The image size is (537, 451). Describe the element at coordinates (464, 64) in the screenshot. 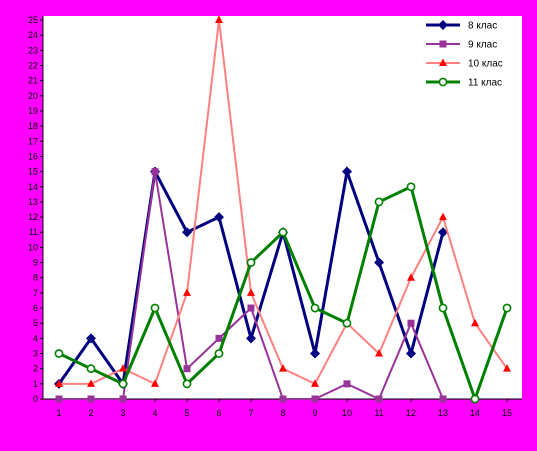

I see `legend-entry: 10 клас` at that location.